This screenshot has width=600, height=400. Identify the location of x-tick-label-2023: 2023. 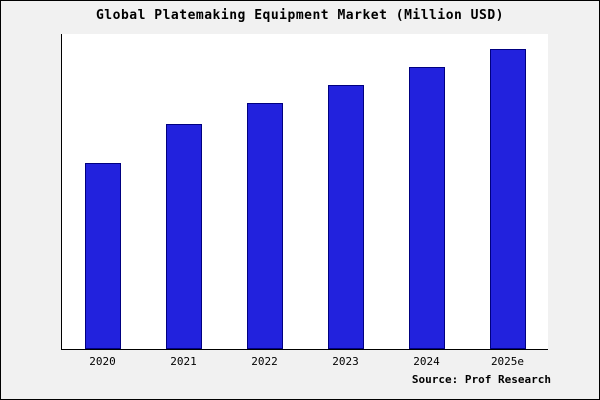
(345, 361).